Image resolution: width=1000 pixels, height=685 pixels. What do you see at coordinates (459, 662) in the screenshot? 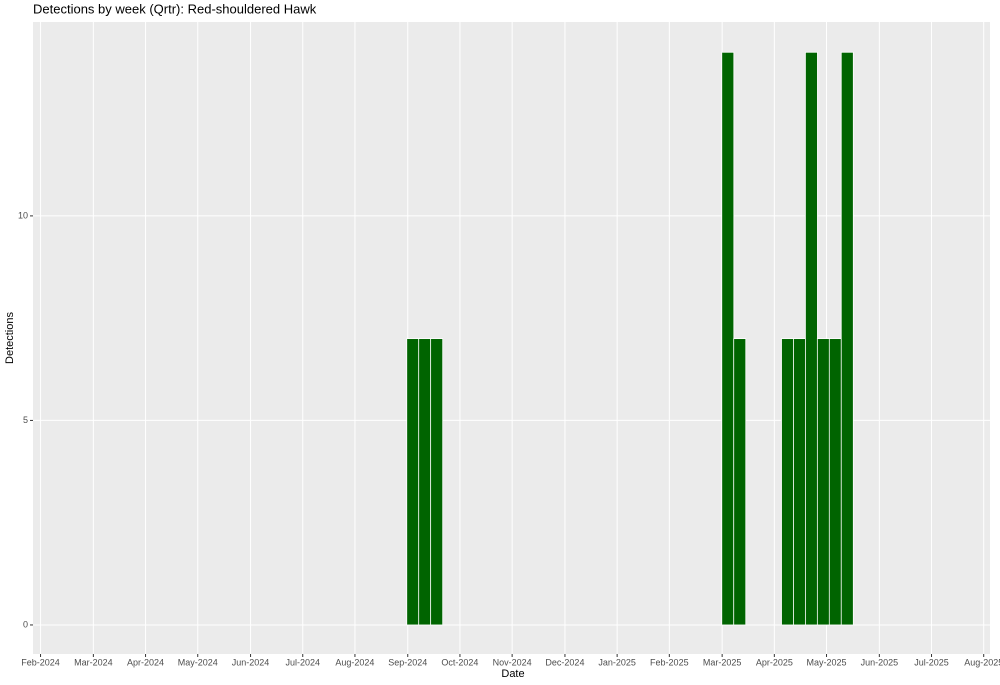
I see `x-tick-label: Oct-2024` at bounding box center [459, 662].